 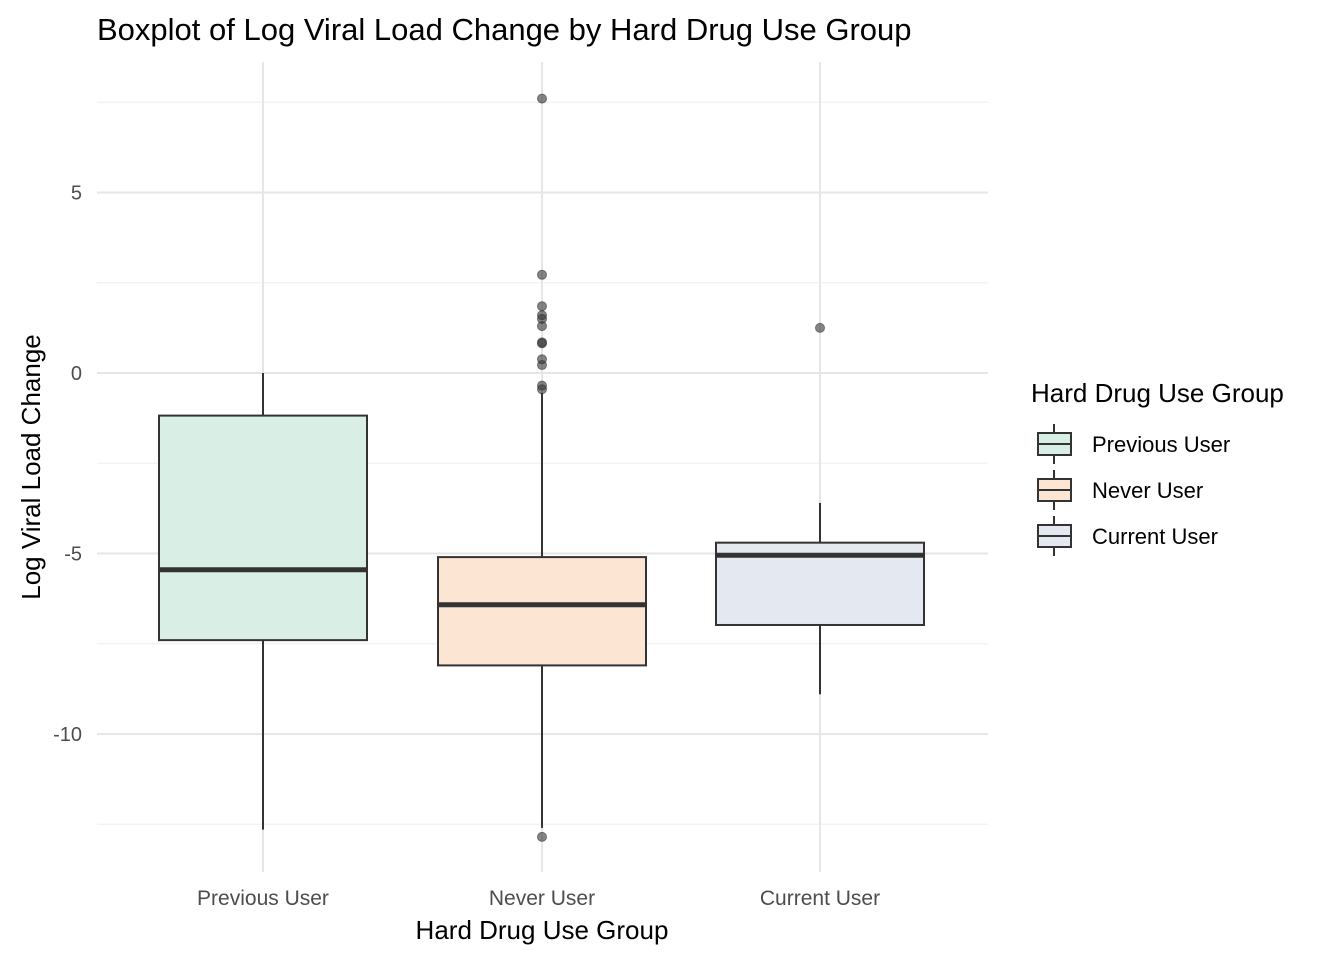 What do you see at coordinates (820, 898) in the screenshot?
I see `x-tick-label: Current User` at bounding box center [820, 898].